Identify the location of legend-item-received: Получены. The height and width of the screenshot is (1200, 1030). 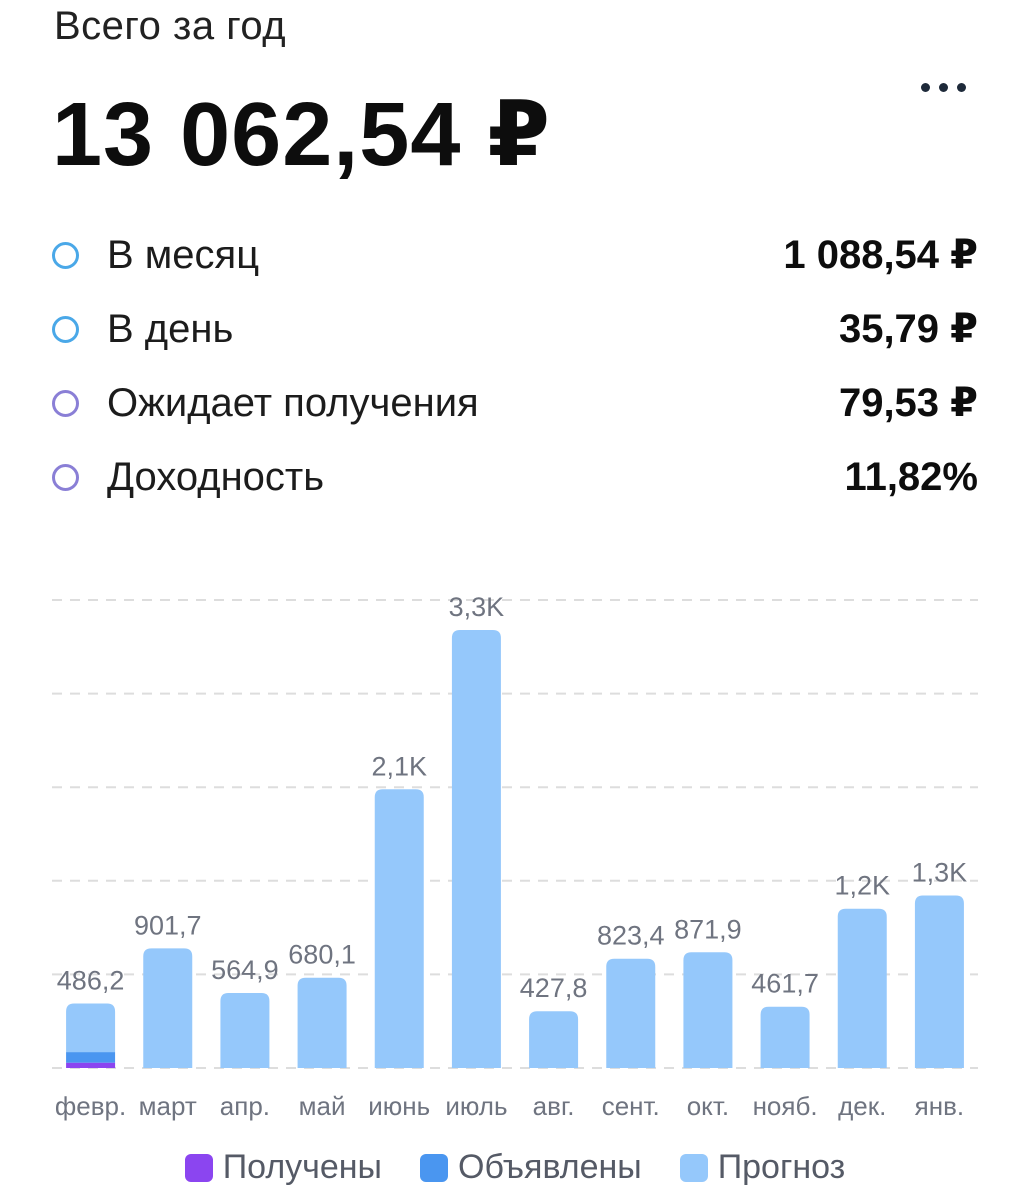
(283, 1167).